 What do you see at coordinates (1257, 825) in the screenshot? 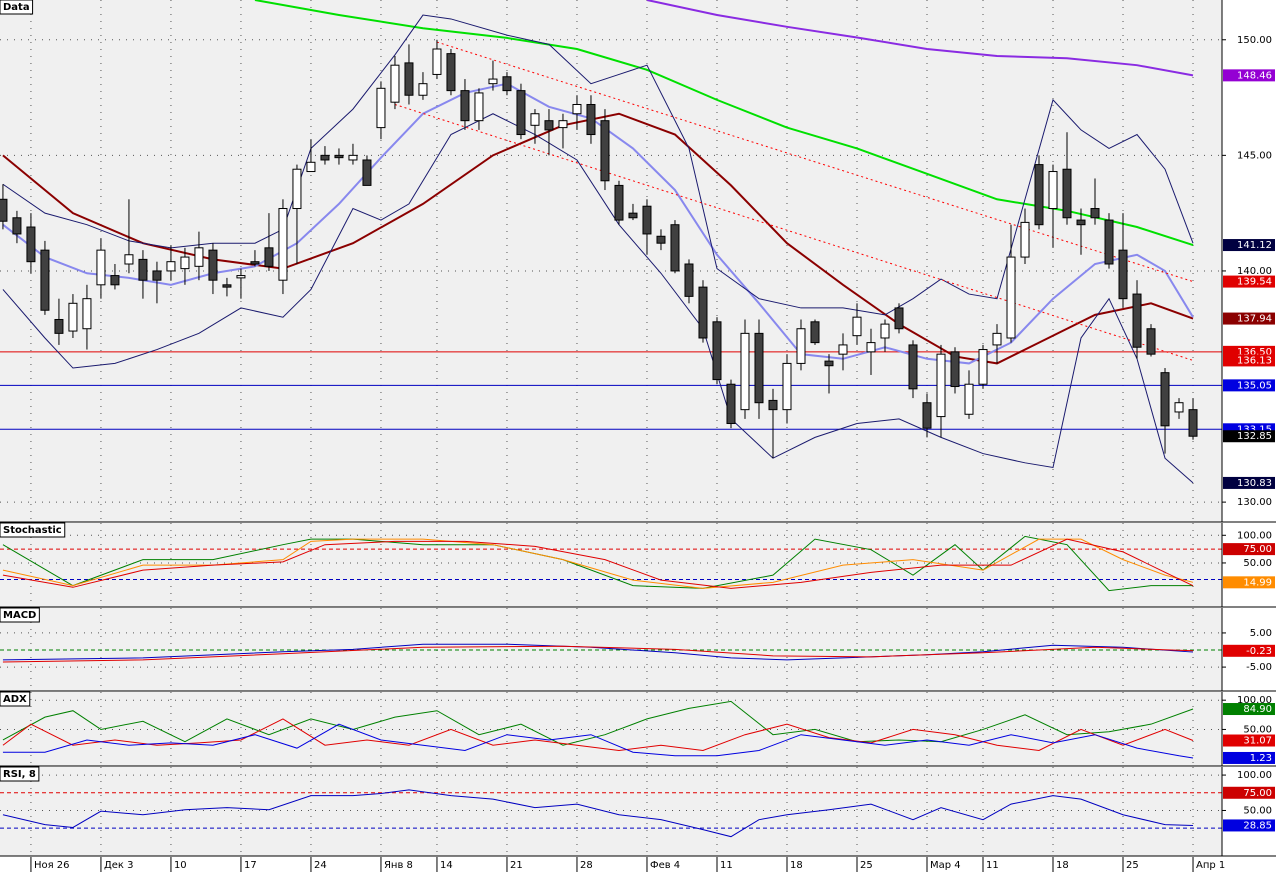
I see `price-label: 28.85` at bounding box center [1257, 825].